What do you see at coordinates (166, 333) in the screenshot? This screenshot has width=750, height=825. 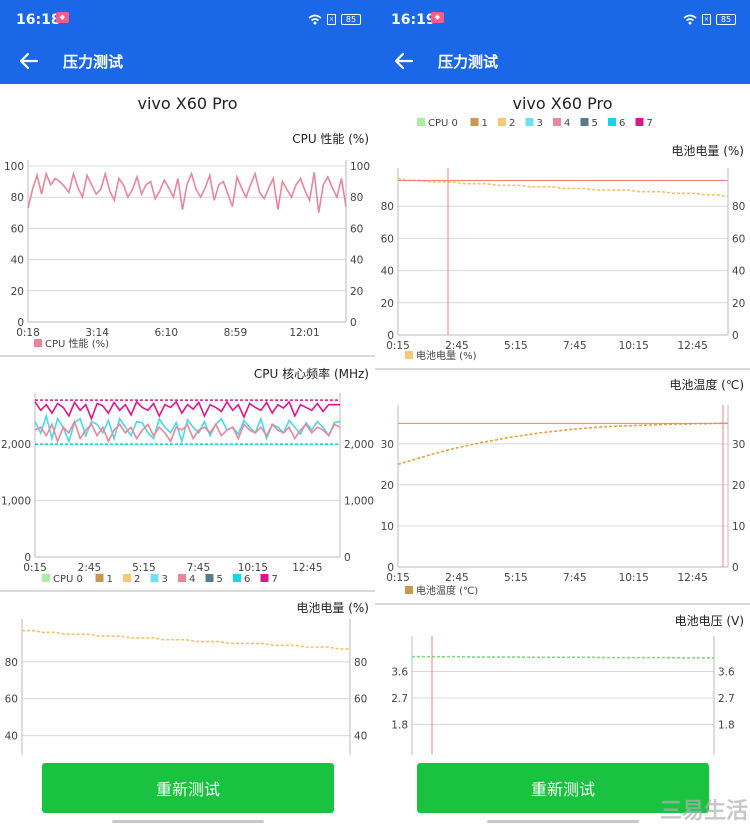 I see `x-tick-label: 6:10` at bounding box center [166, 333].